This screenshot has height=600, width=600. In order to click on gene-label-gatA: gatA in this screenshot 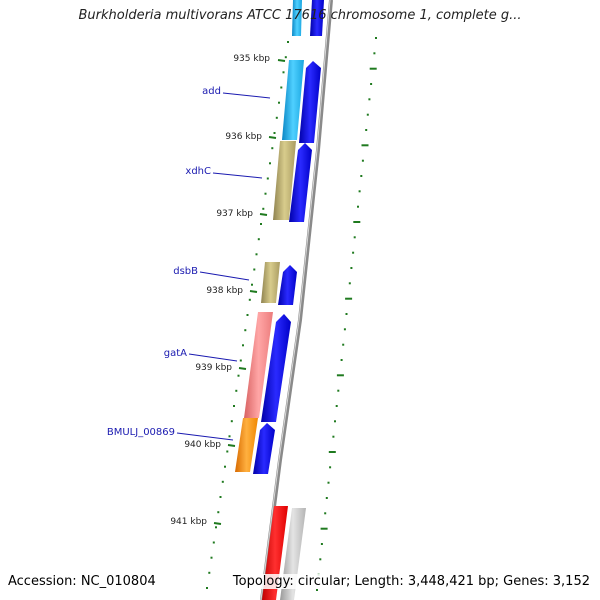, I will do `click(175, 353)`.